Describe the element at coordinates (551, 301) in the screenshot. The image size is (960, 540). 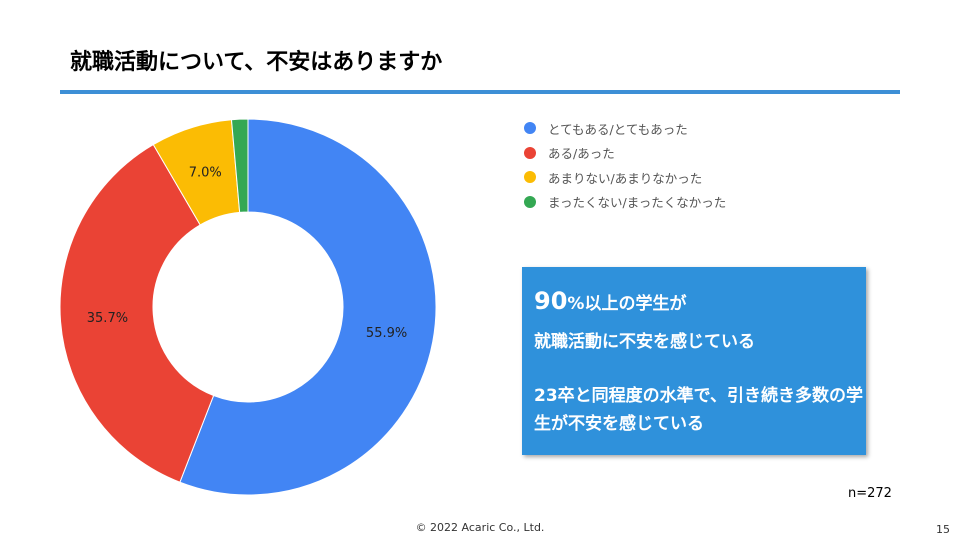
I see `callout-big-number: 90` at that location.